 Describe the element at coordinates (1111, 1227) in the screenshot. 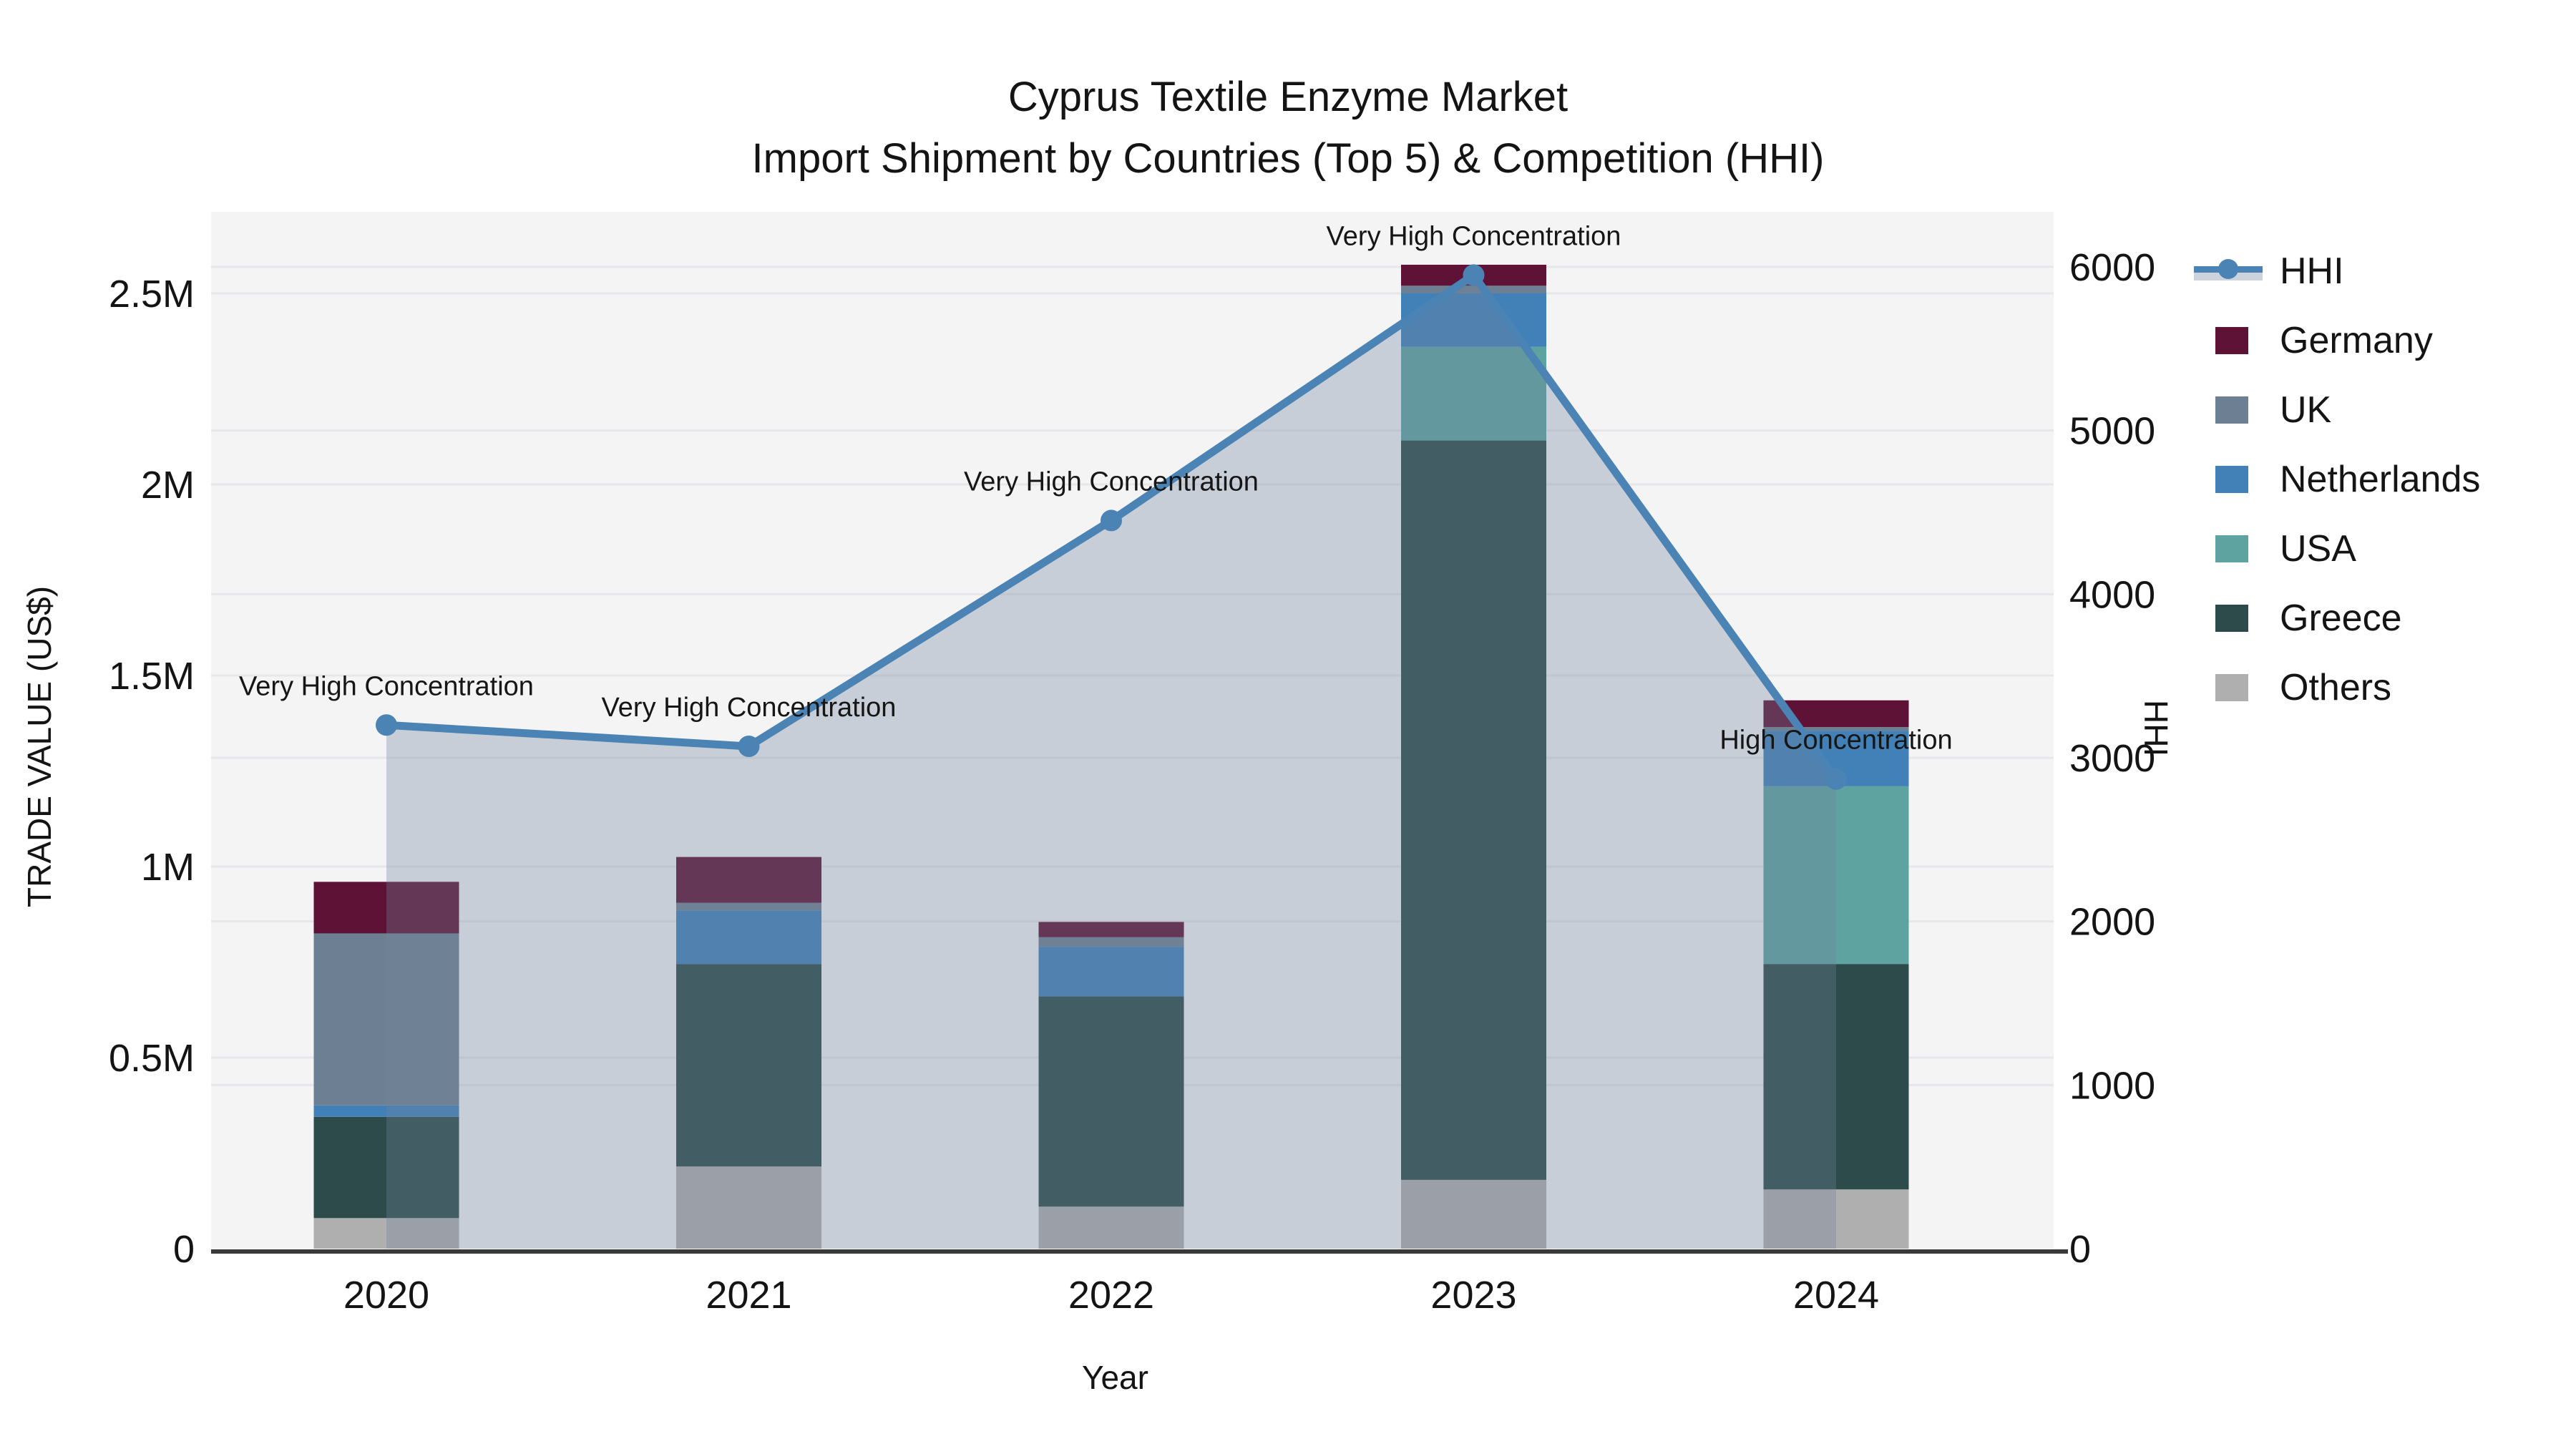

I see `bar-segment-others-2022` at that location.